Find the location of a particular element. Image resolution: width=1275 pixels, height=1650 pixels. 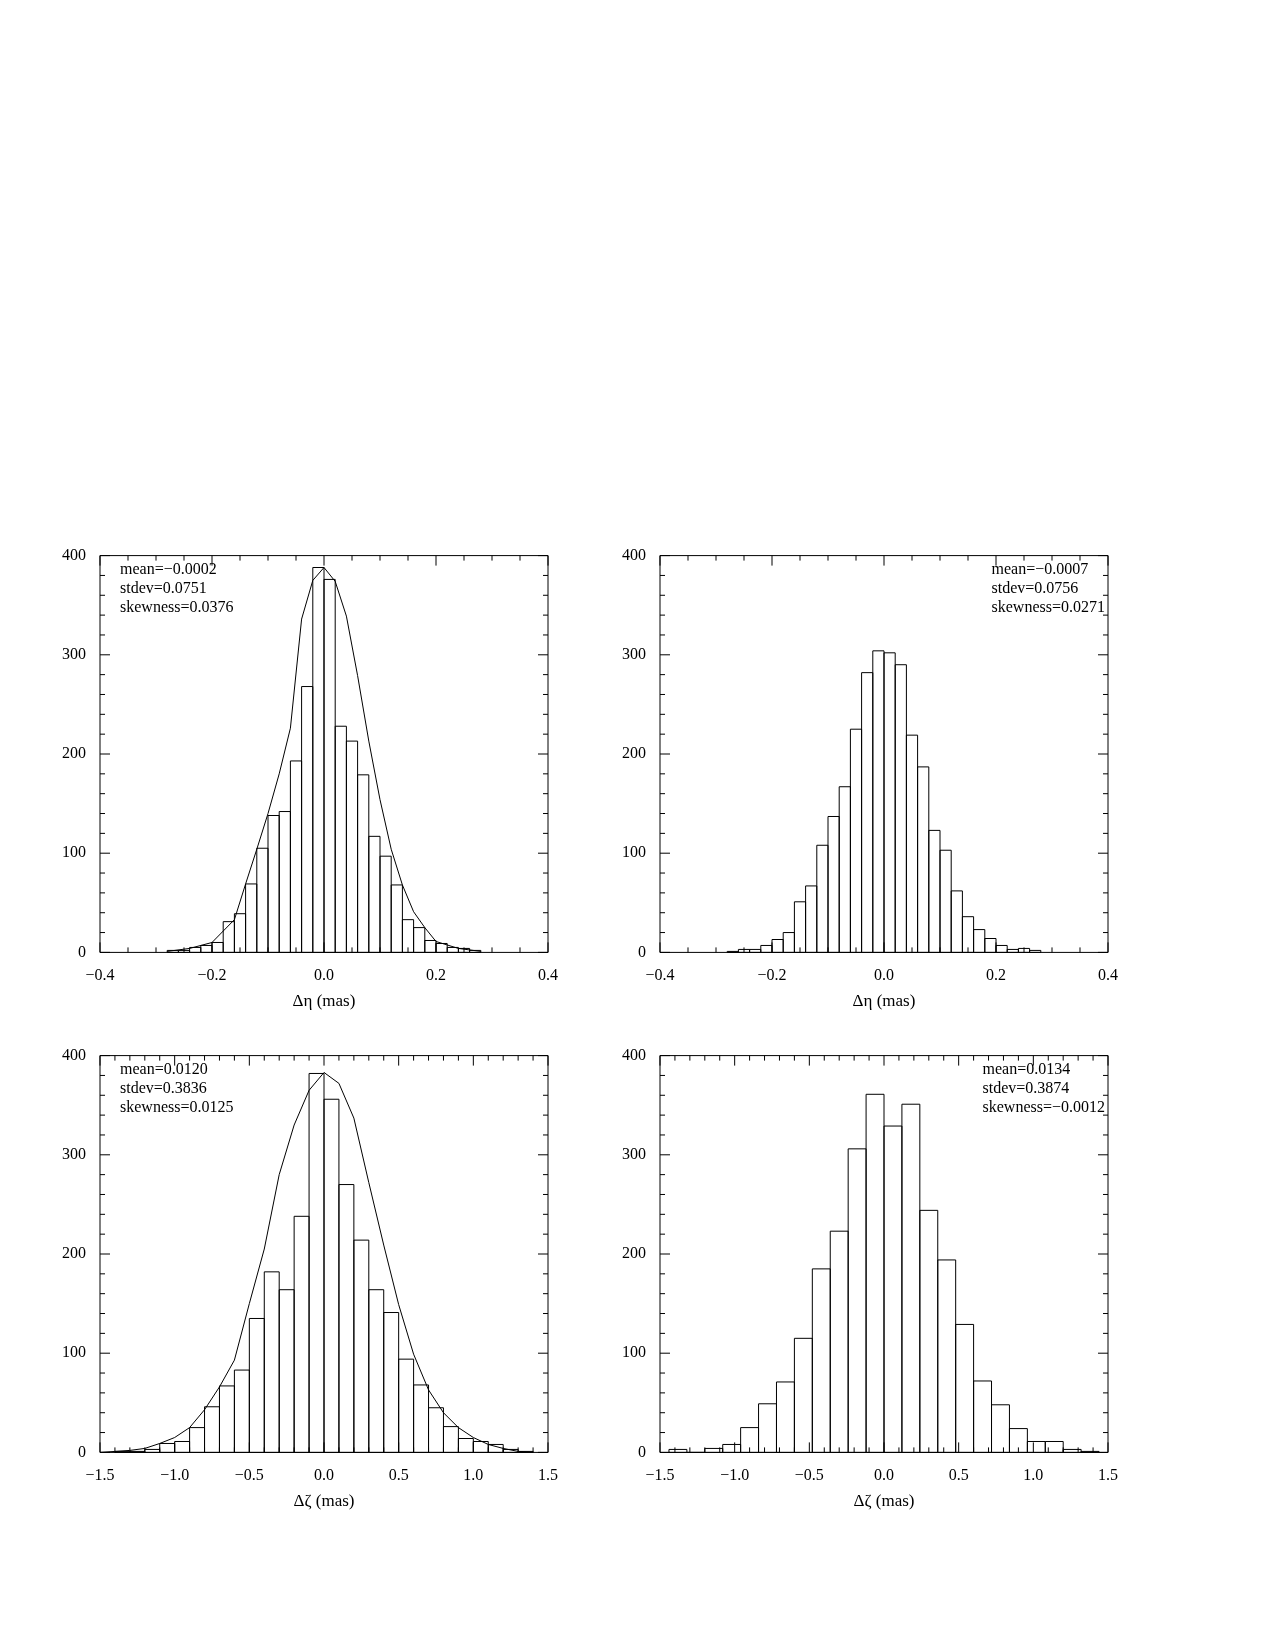

annotation: stdev=0.3874 is located at coordinates (1026, 1087).